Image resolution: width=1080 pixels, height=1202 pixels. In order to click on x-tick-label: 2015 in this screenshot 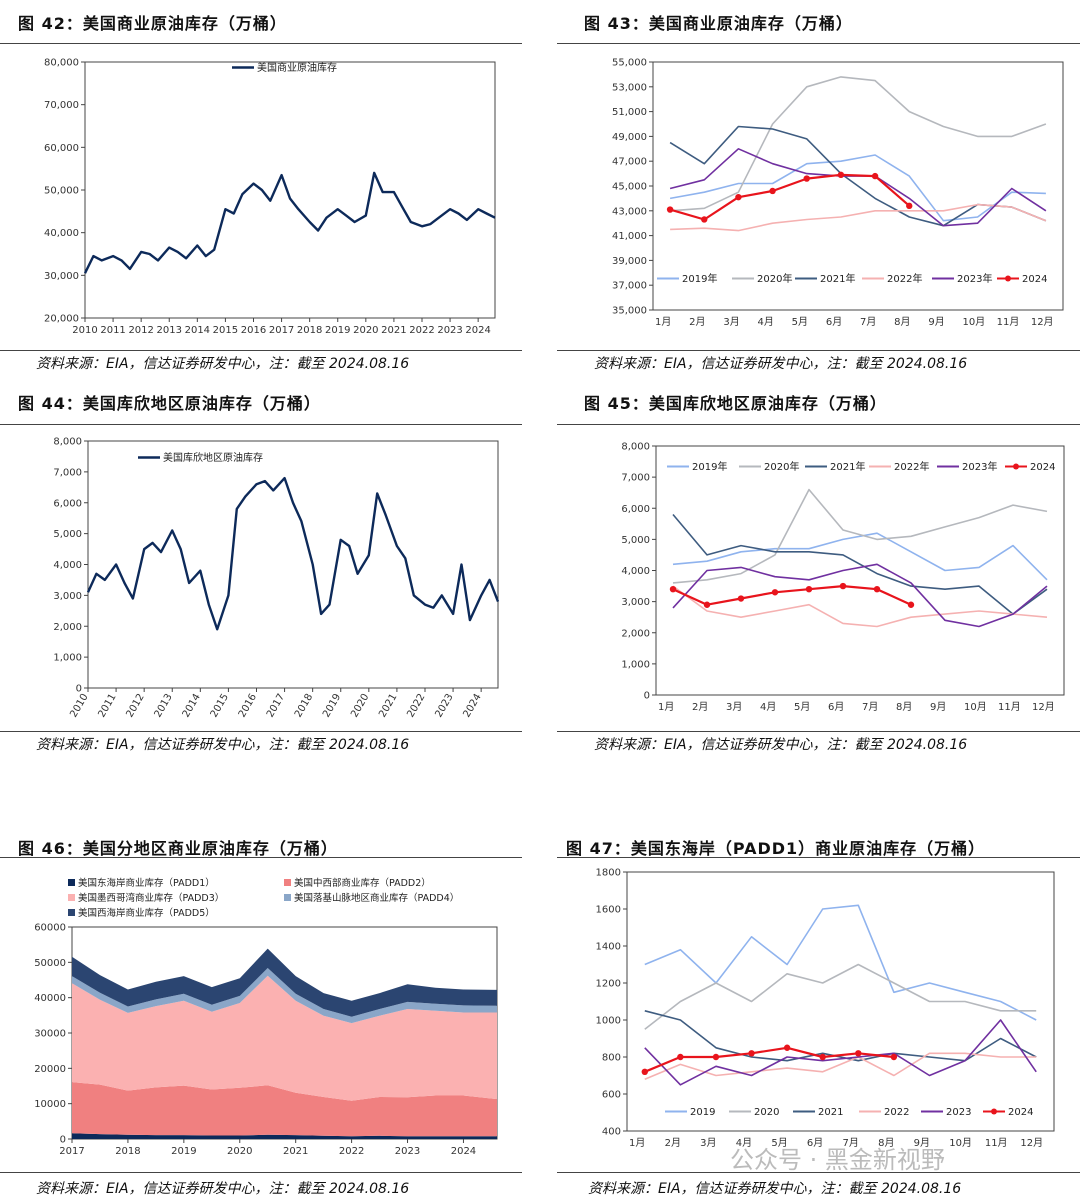, I will do `click(220, 706)`.